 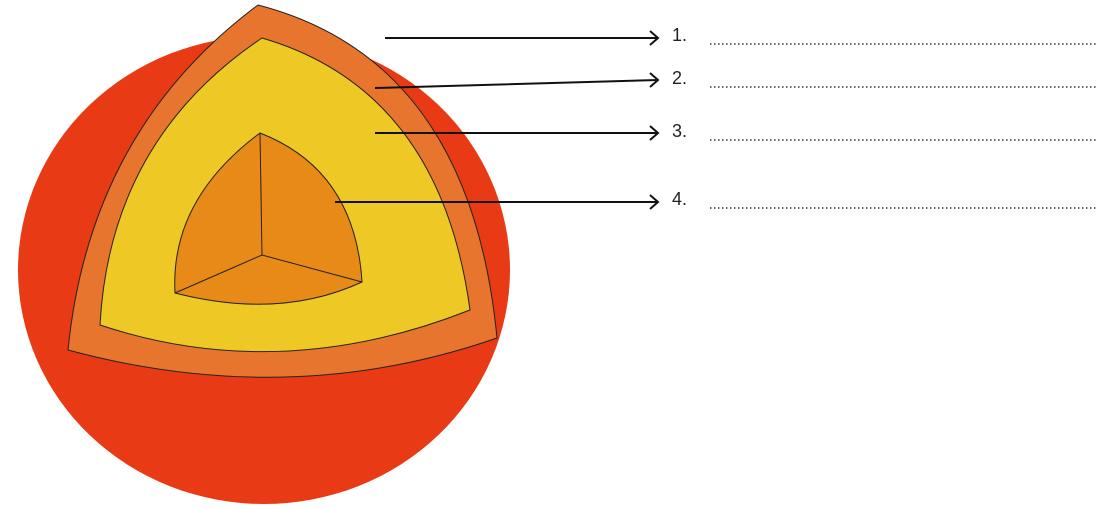 I want to click on core, so click(x=268, y=218).